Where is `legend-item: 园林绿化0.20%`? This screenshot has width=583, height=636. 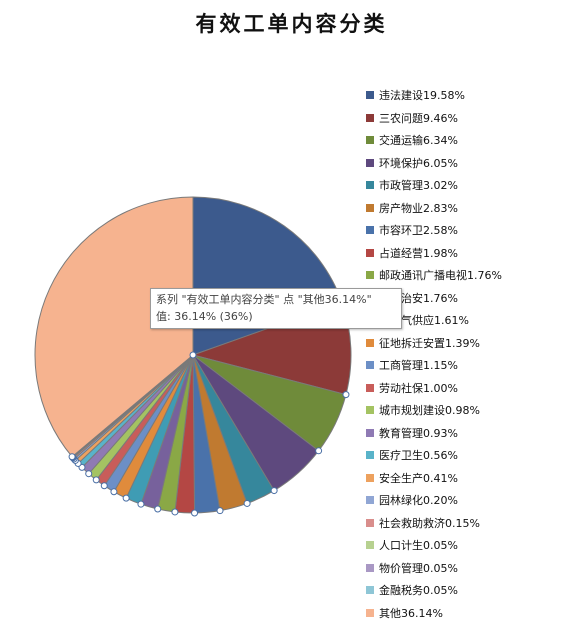 legend-item: 园林绿化0.20% is located at coordinates (473, 500).